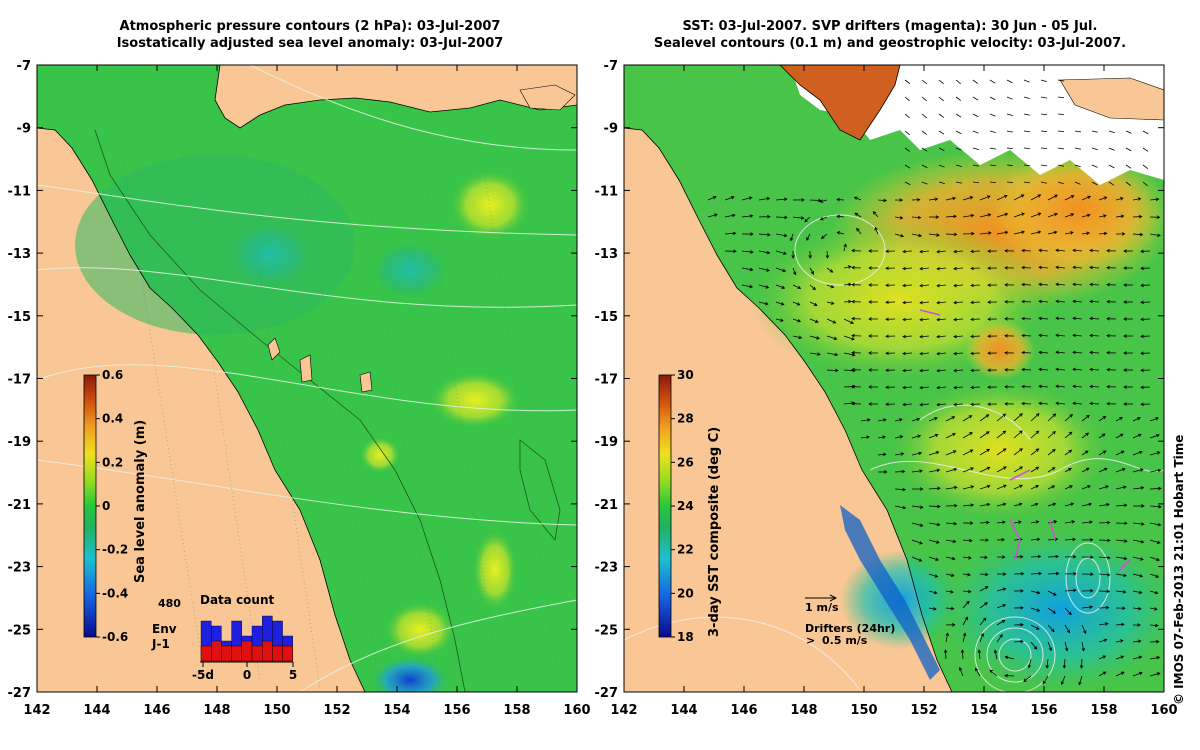 The image size is (1200, 750). Describe the element at coordinates (840, 103) in the screenshot. I see `new-guinea-land-sst` at that location.